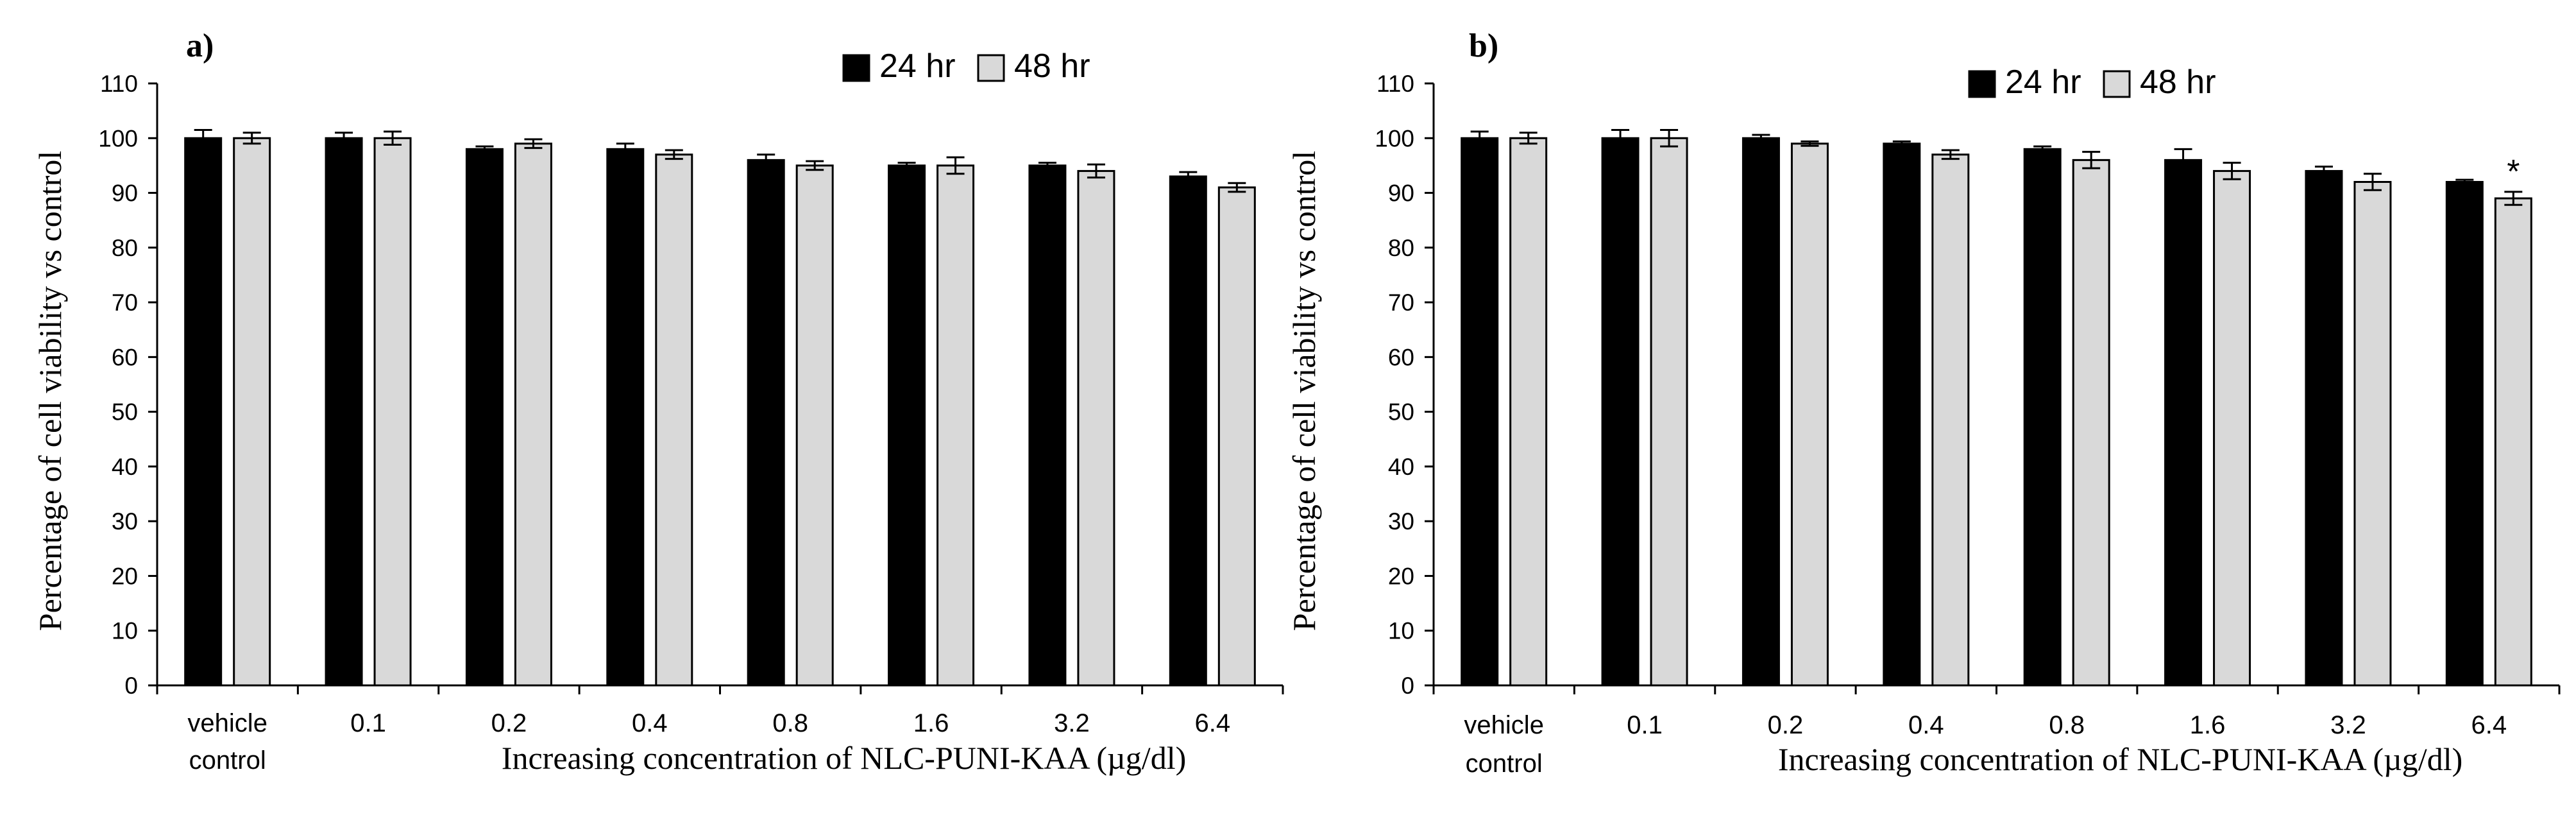 The height and width of the screenshot is (824, 2576). What do you see at coordinates (1483, 46) in the screenshot?
I see `panel-label: b)` at bounding box center [1483, 46].